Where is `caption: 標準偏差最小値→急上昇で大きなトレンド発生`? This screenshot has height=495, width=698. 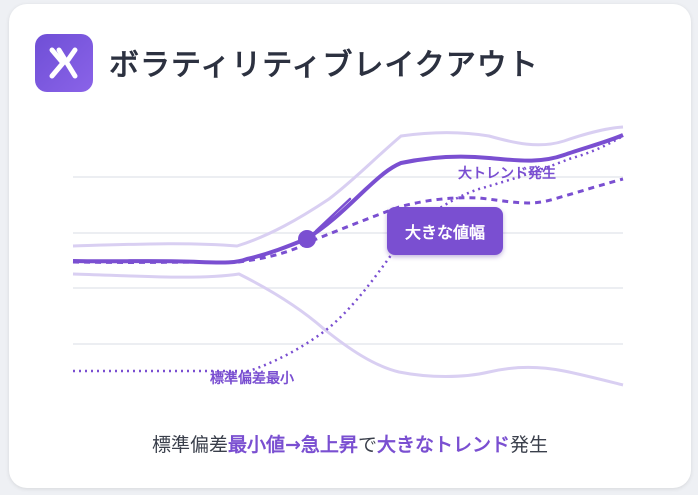
caption: 標準偏差最小値→急上昇で大きなトレンド発生 is located at coordinates (350, 443).